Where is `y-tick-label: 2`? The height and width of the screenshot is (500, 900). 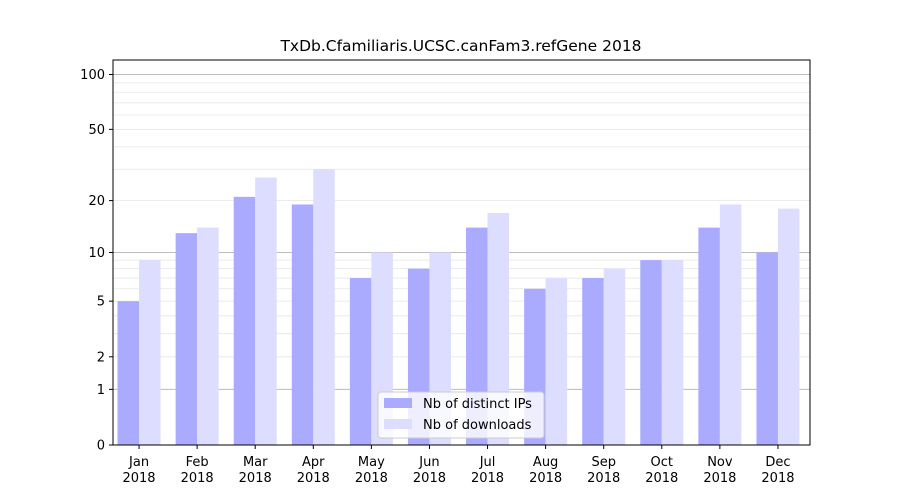 y-tick-label: 2 is located at coordinates (101, 357).